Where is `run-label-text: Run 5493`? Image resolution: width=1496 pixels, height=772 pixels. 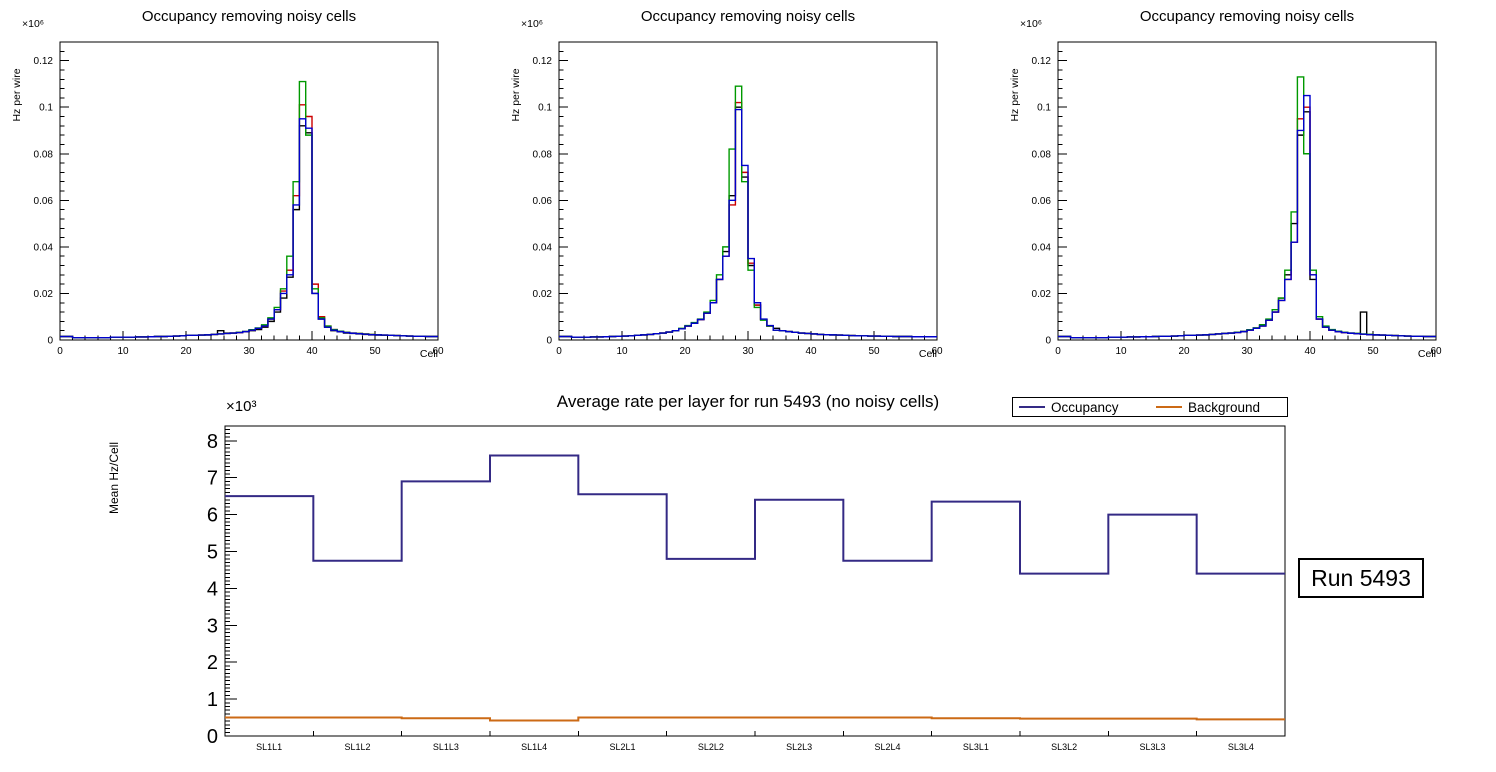
run-label-text: Run 5493 is located at coordinates (1361, 577).